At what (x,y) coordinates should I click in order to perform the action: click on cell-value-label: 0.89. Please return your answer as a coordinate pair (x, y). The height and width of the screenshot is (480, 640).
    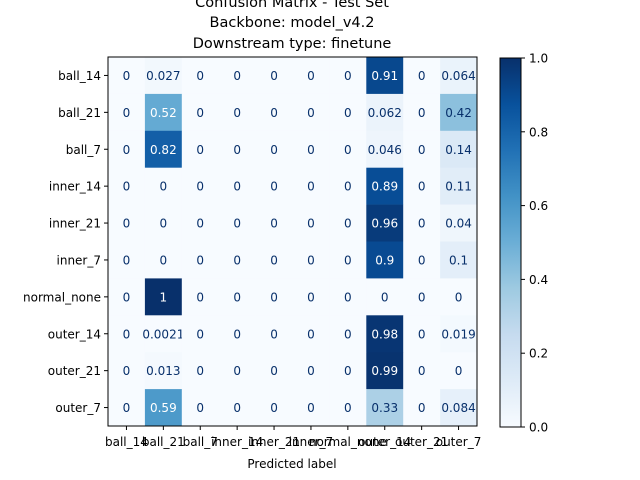
    Looking at the image, I should click on (384, 187).